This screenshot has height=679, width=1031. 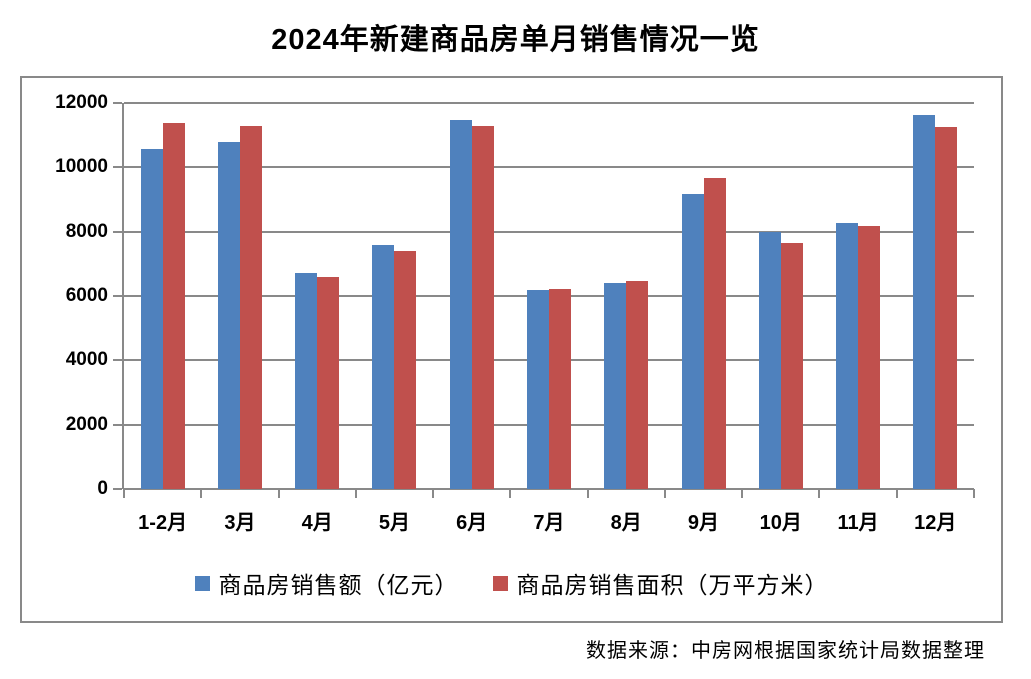 I want to click on x-tick-label: 6月, so click(x=472, y=523).